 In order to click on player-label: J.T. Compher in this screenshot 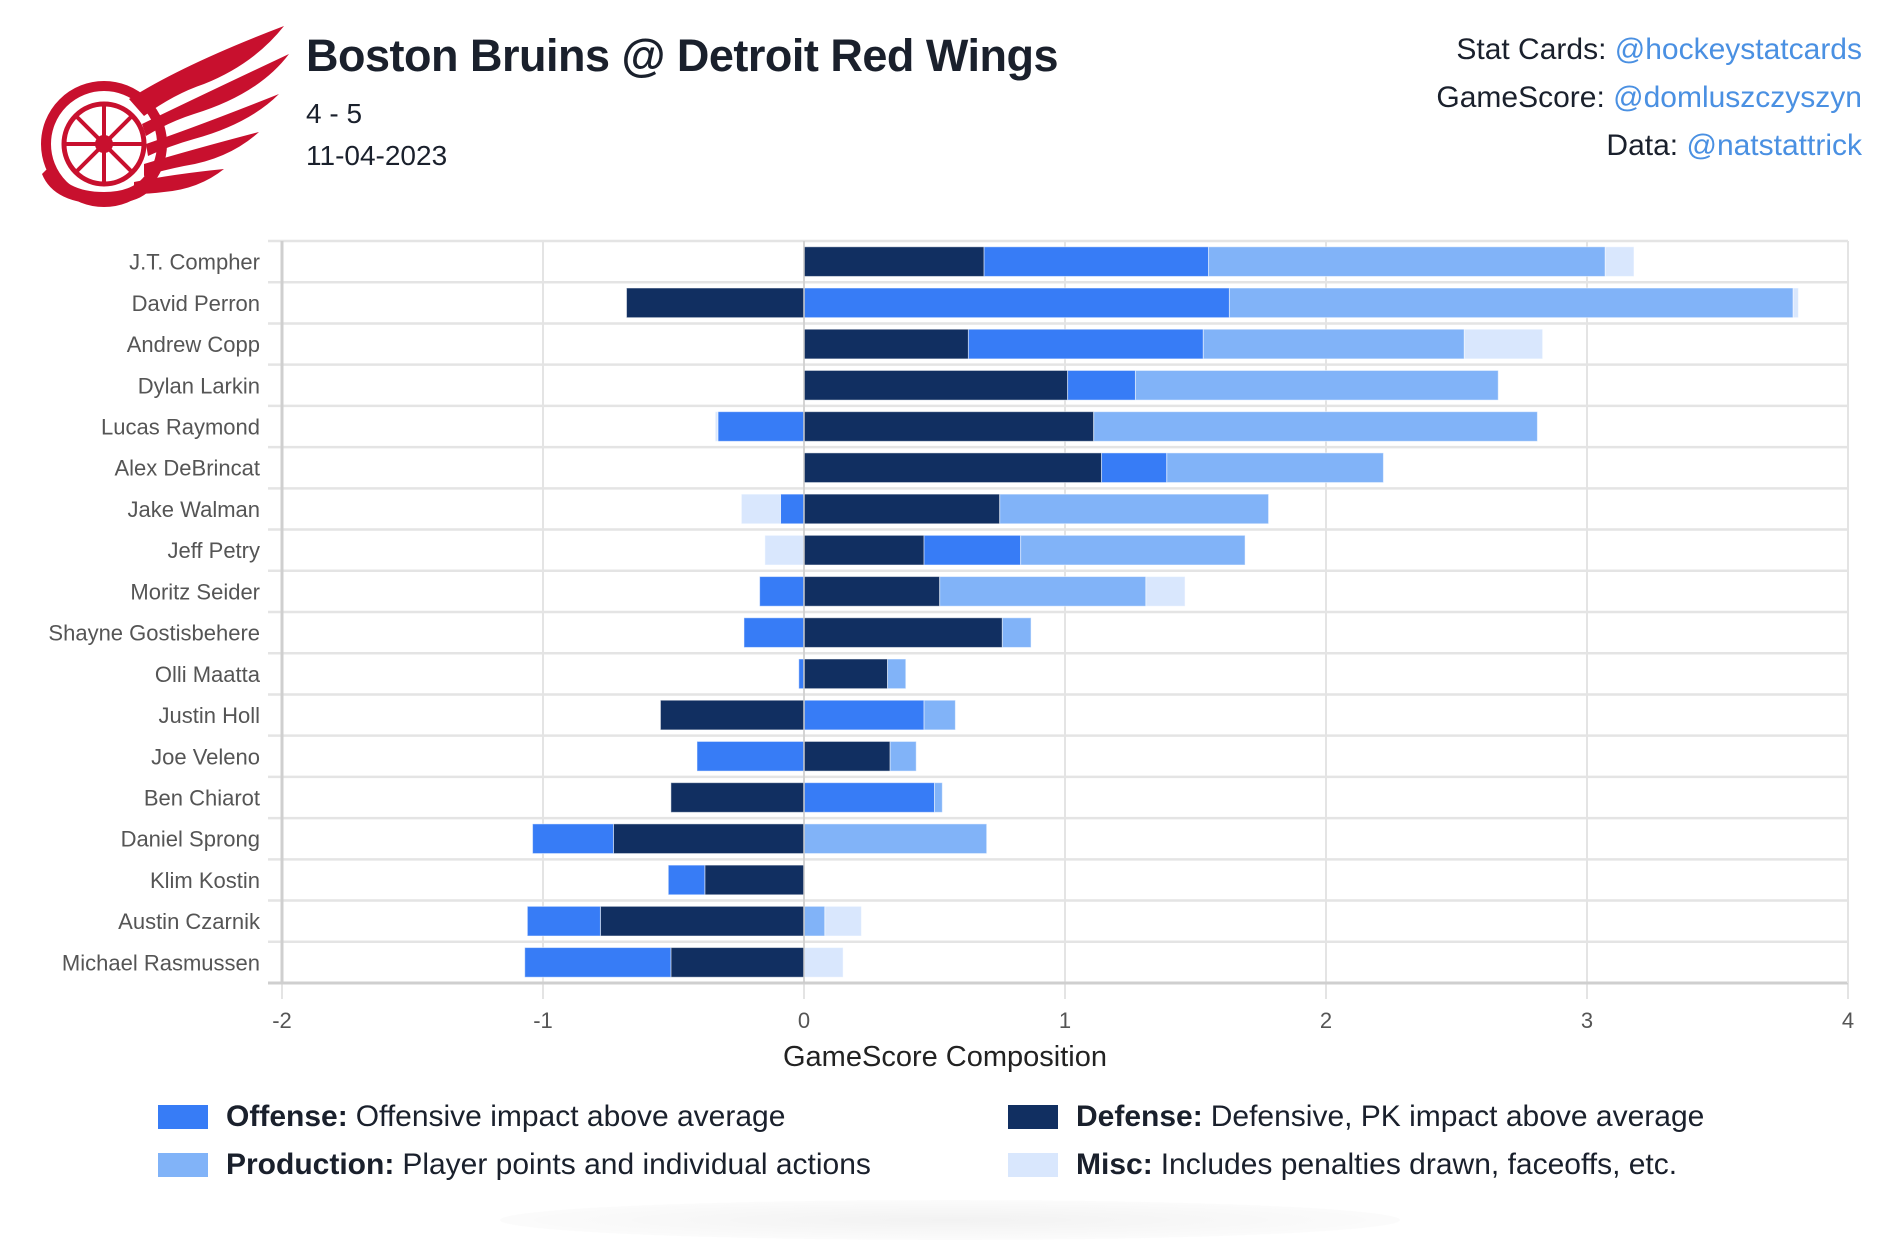, I will do `click(194, 262)`.